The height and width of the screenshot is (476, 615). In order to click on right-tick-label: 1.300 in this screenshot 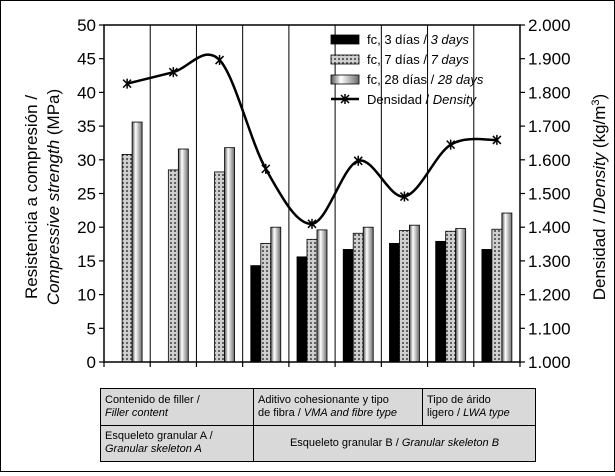, I will do `click(549, 261)`.